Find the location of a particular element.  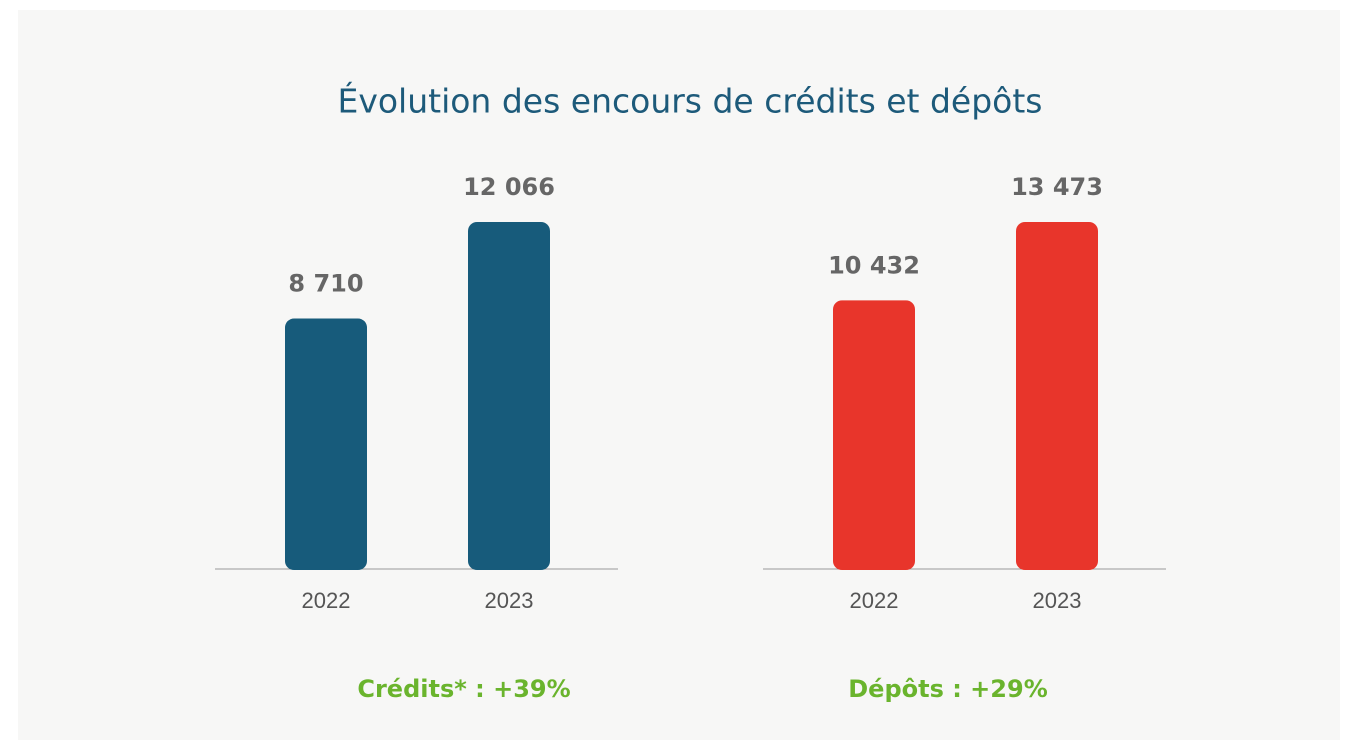

annotation: Dépôts : +29% is located at coordinates (948, 689).